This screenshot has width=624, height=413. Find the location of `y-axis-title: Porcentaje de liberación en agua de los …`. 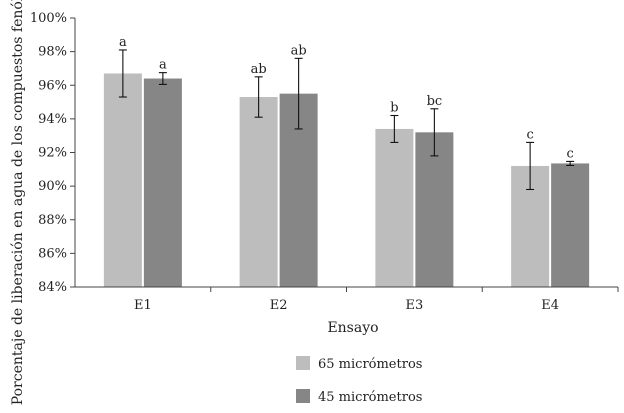

y-axis-title: Porcentaje de liberación en agua de los … is located at coordinates (18, 202).